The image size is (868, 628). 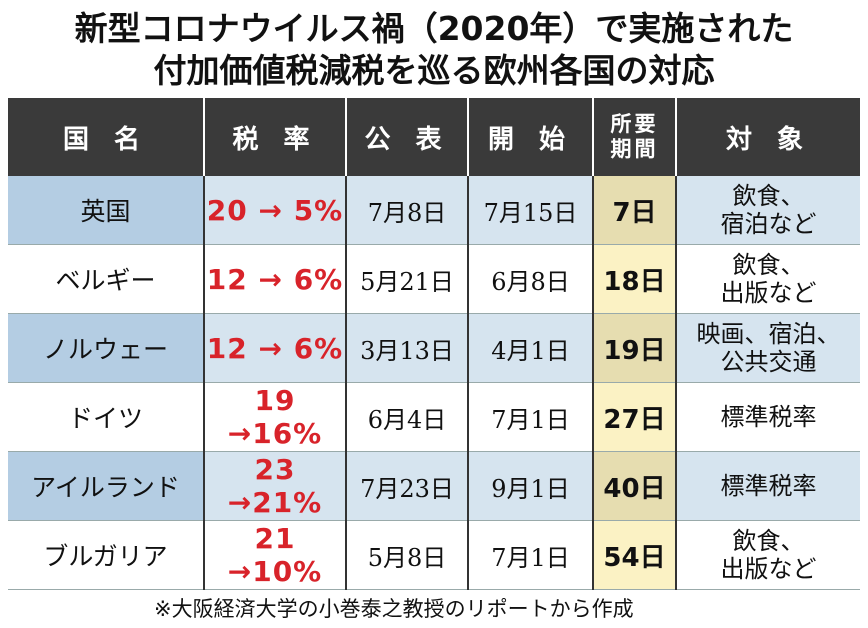 What do you see at coordinates (407, 486) in the screenshot?
I see `announce-cell: 7月23日` at bounding box center [407, 486].